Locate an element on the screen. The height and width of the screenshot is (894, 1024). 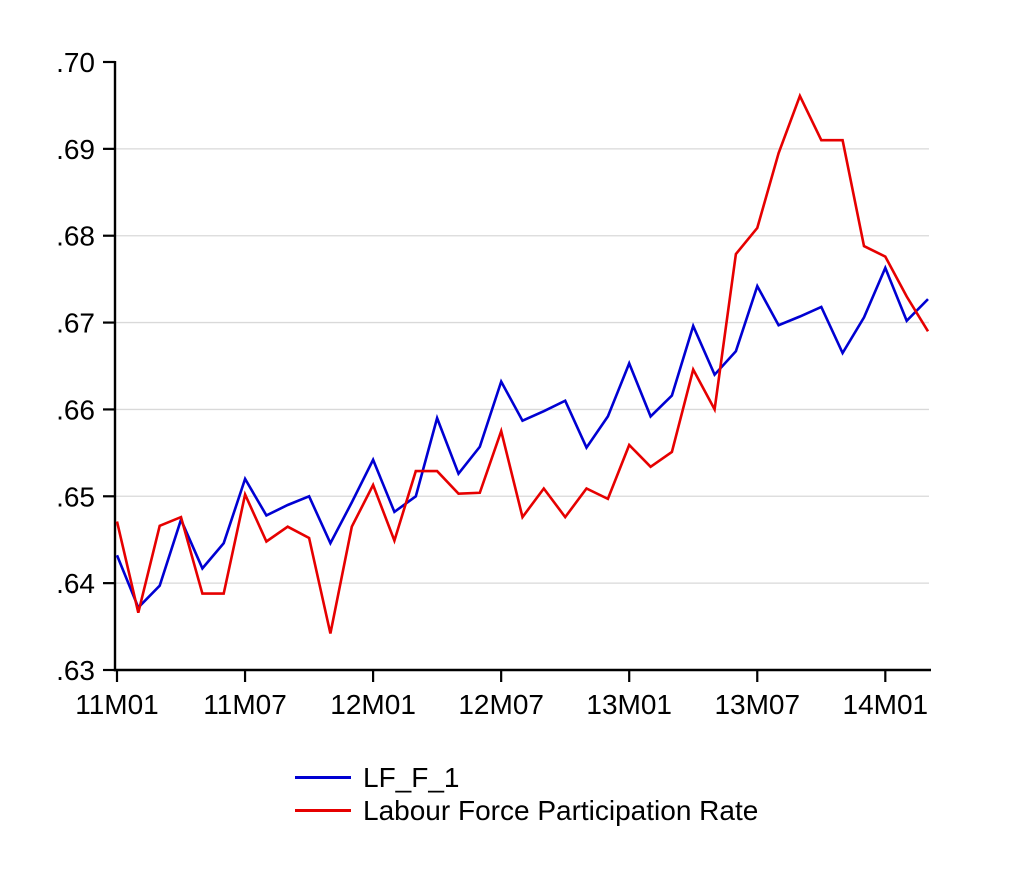
y-tick-label: .69 is located at coordinates (75, 149).